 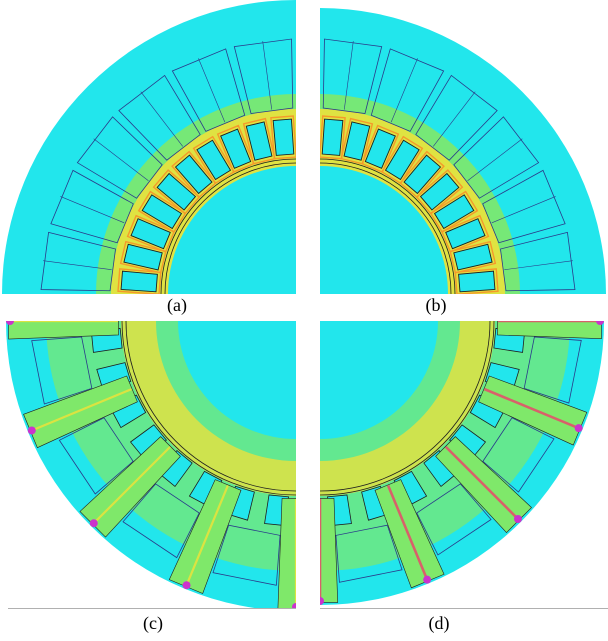 I want to click on caption-a: (a), so click(x=177, y=305).